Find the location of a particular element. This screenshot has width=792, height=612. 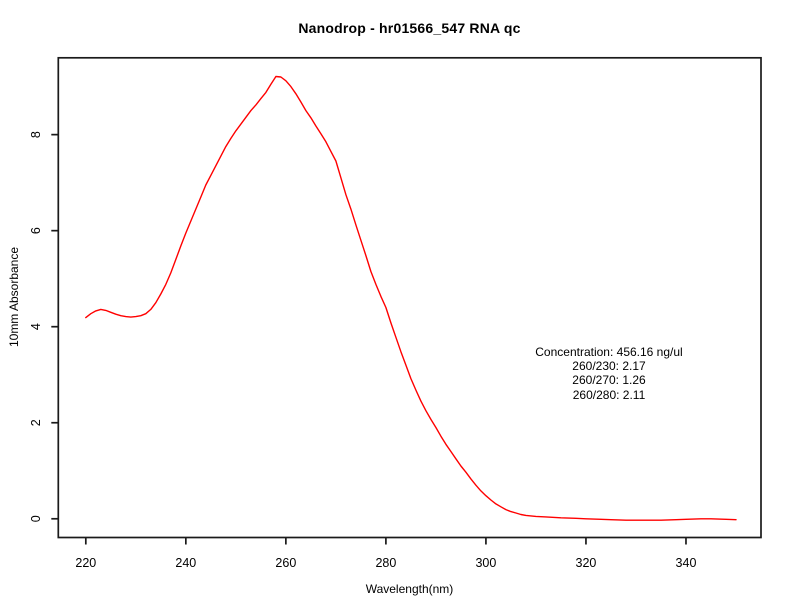

annotation-260-230: 260/230: 2.17 is located at coordinates (609, 366).